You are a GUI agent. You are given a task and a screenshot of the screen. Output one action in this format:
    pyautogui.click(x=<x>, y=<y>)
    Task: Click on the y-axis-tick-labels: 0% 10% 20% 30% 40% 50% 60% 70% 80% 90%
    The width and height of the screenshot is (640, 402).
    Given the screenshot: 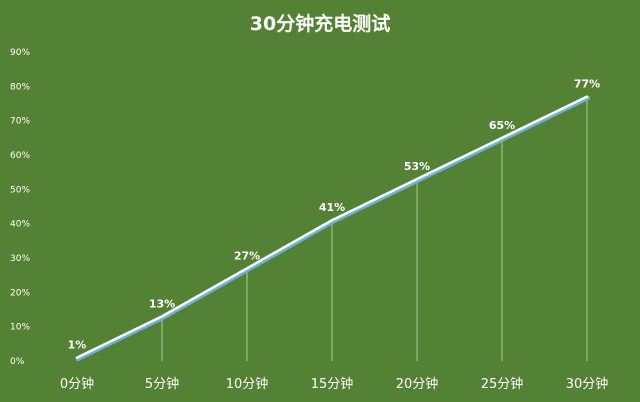 What is the action you would take?
    pyautogui.click(x=20, y=207)
    